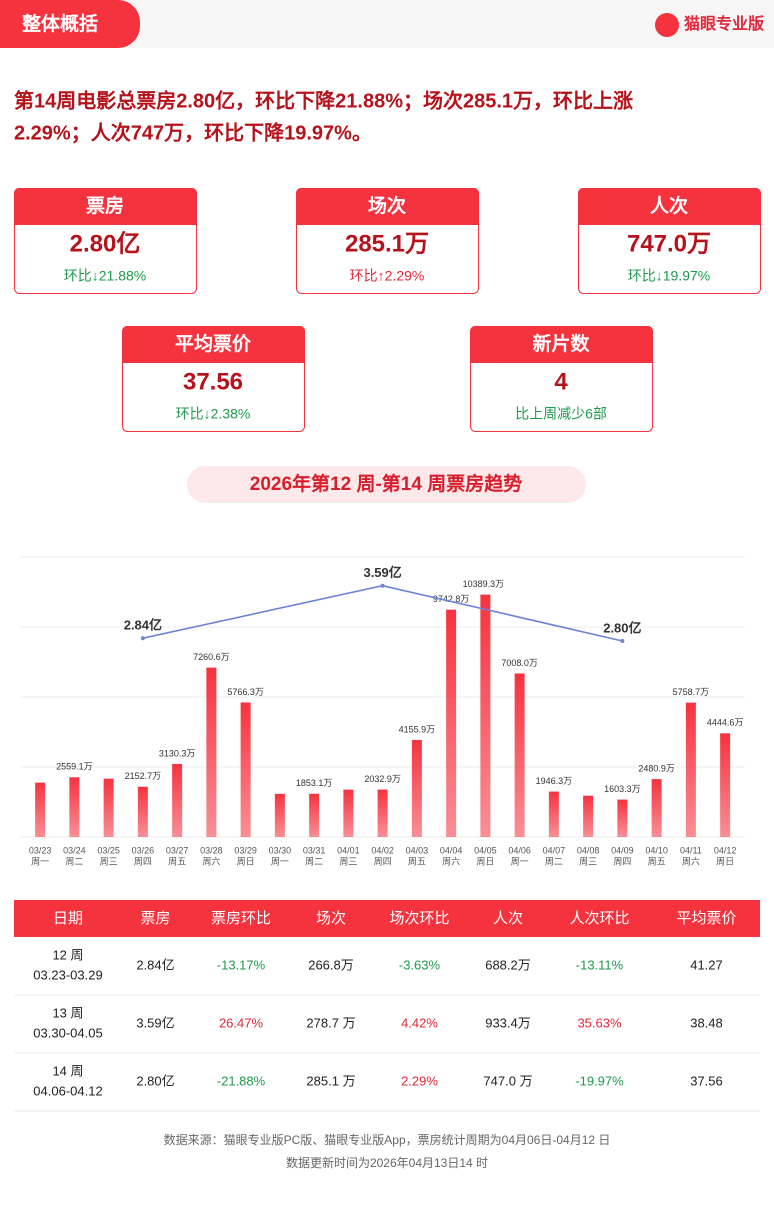  I want to click on table-header-cell: 人次, so click(508, 918).